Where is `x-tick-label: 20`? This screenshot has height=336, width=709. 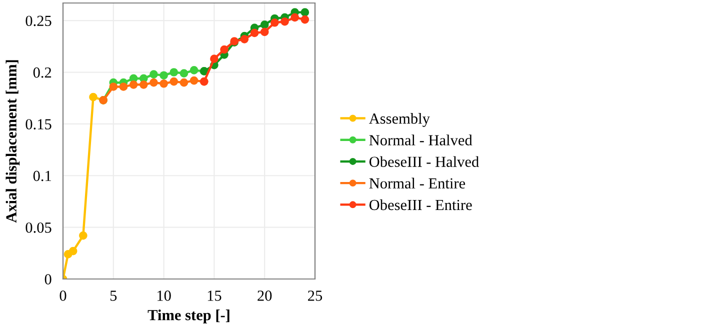 x-tick-label: 20 is located at coordinates (265, 295).